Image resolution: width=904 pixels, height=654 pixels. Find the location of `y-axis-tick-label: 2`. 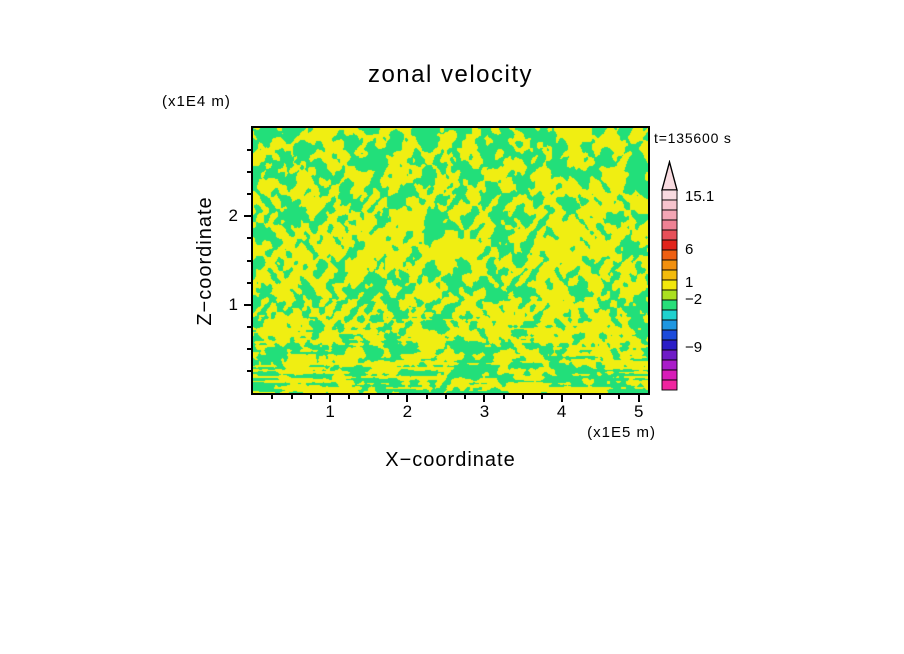

y-axis-tick-label: 2 is located at coordinates (233, 216).